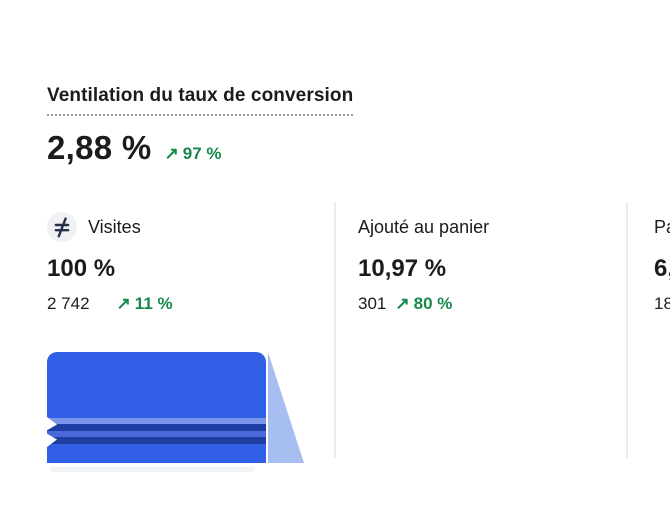 This screenshot has height=515, width=670. I want to click on step-percent: 100 %, so click(81, 268).